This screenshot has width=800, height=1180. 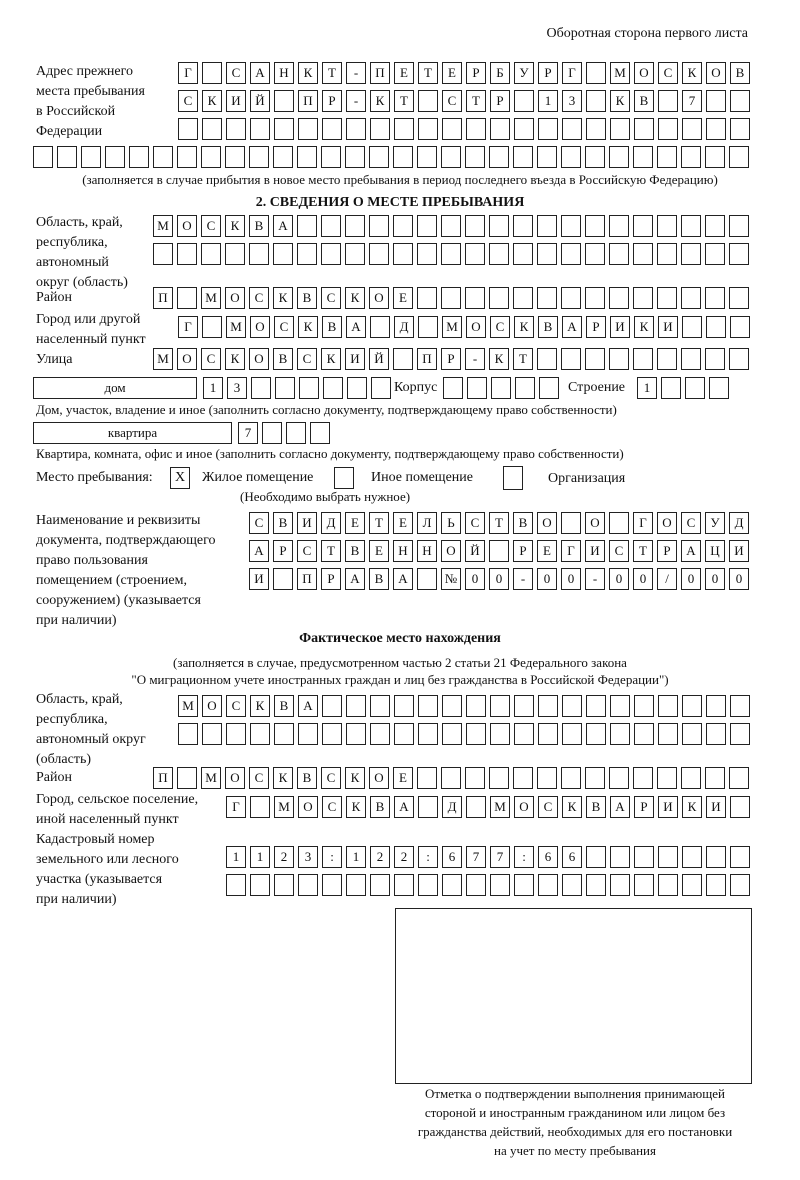 What do you see at coordinates (500, 73) in the screenshot?
I see `char-cell: Б` at bounding box center [500, 73].